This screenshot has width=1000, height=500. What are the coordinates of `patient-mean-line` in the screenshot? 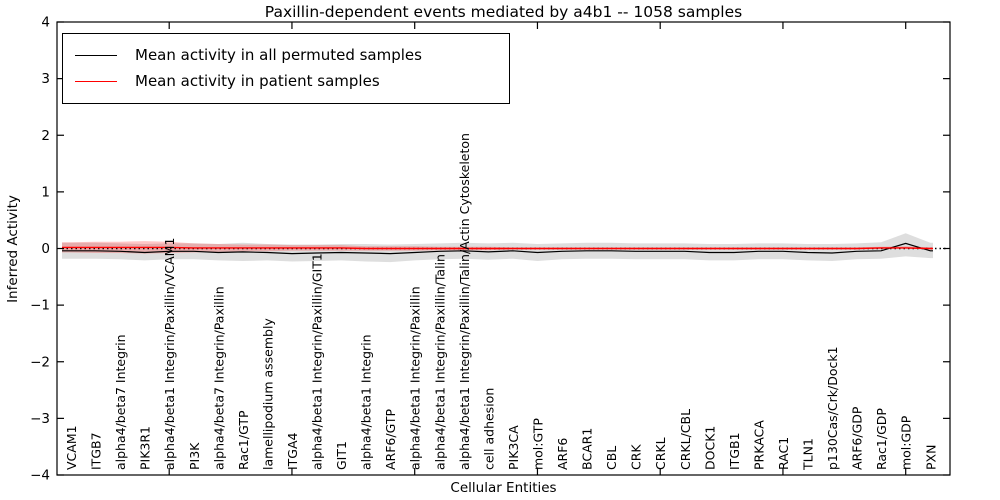 It's located at (497, 248).